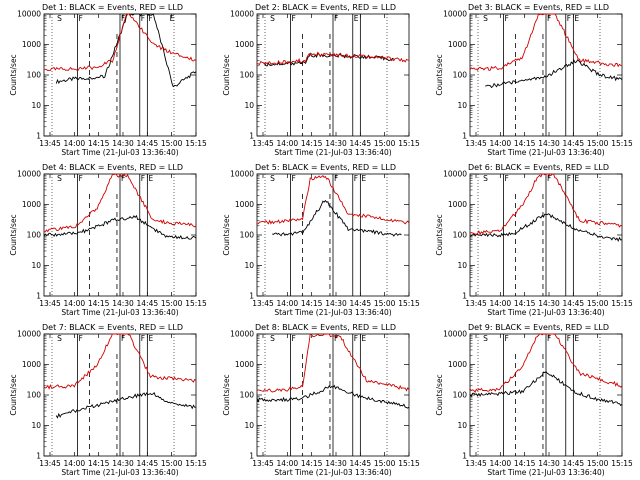  What do you see at coordinates (538, 327) in the screenshot?
I see `chart-title: Det 9: BLACK = Events, RED = LLD` at bounding box center [538, 327].